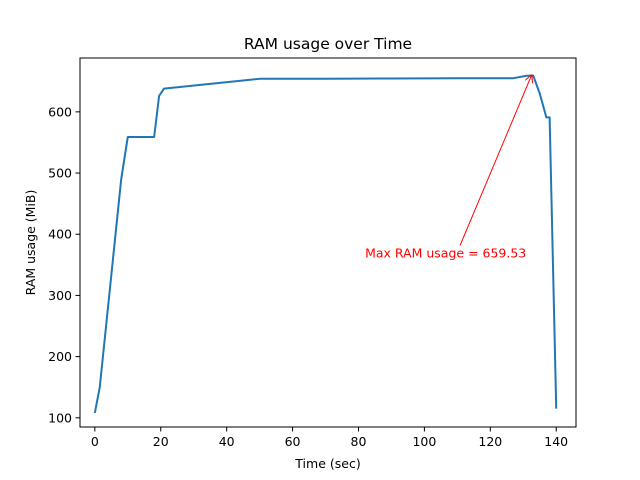 This screenshot has height=480, width=640. I want to click on x-tick-label: 0, so click(95, 441).